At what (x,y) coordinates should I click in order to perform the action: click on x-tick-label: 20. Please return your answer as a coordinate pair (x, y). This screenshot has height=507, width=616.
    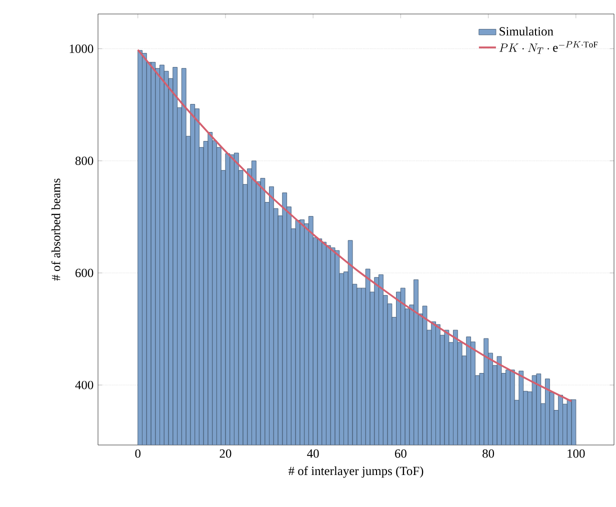
    Looking at the image, I should click on (226, 453).